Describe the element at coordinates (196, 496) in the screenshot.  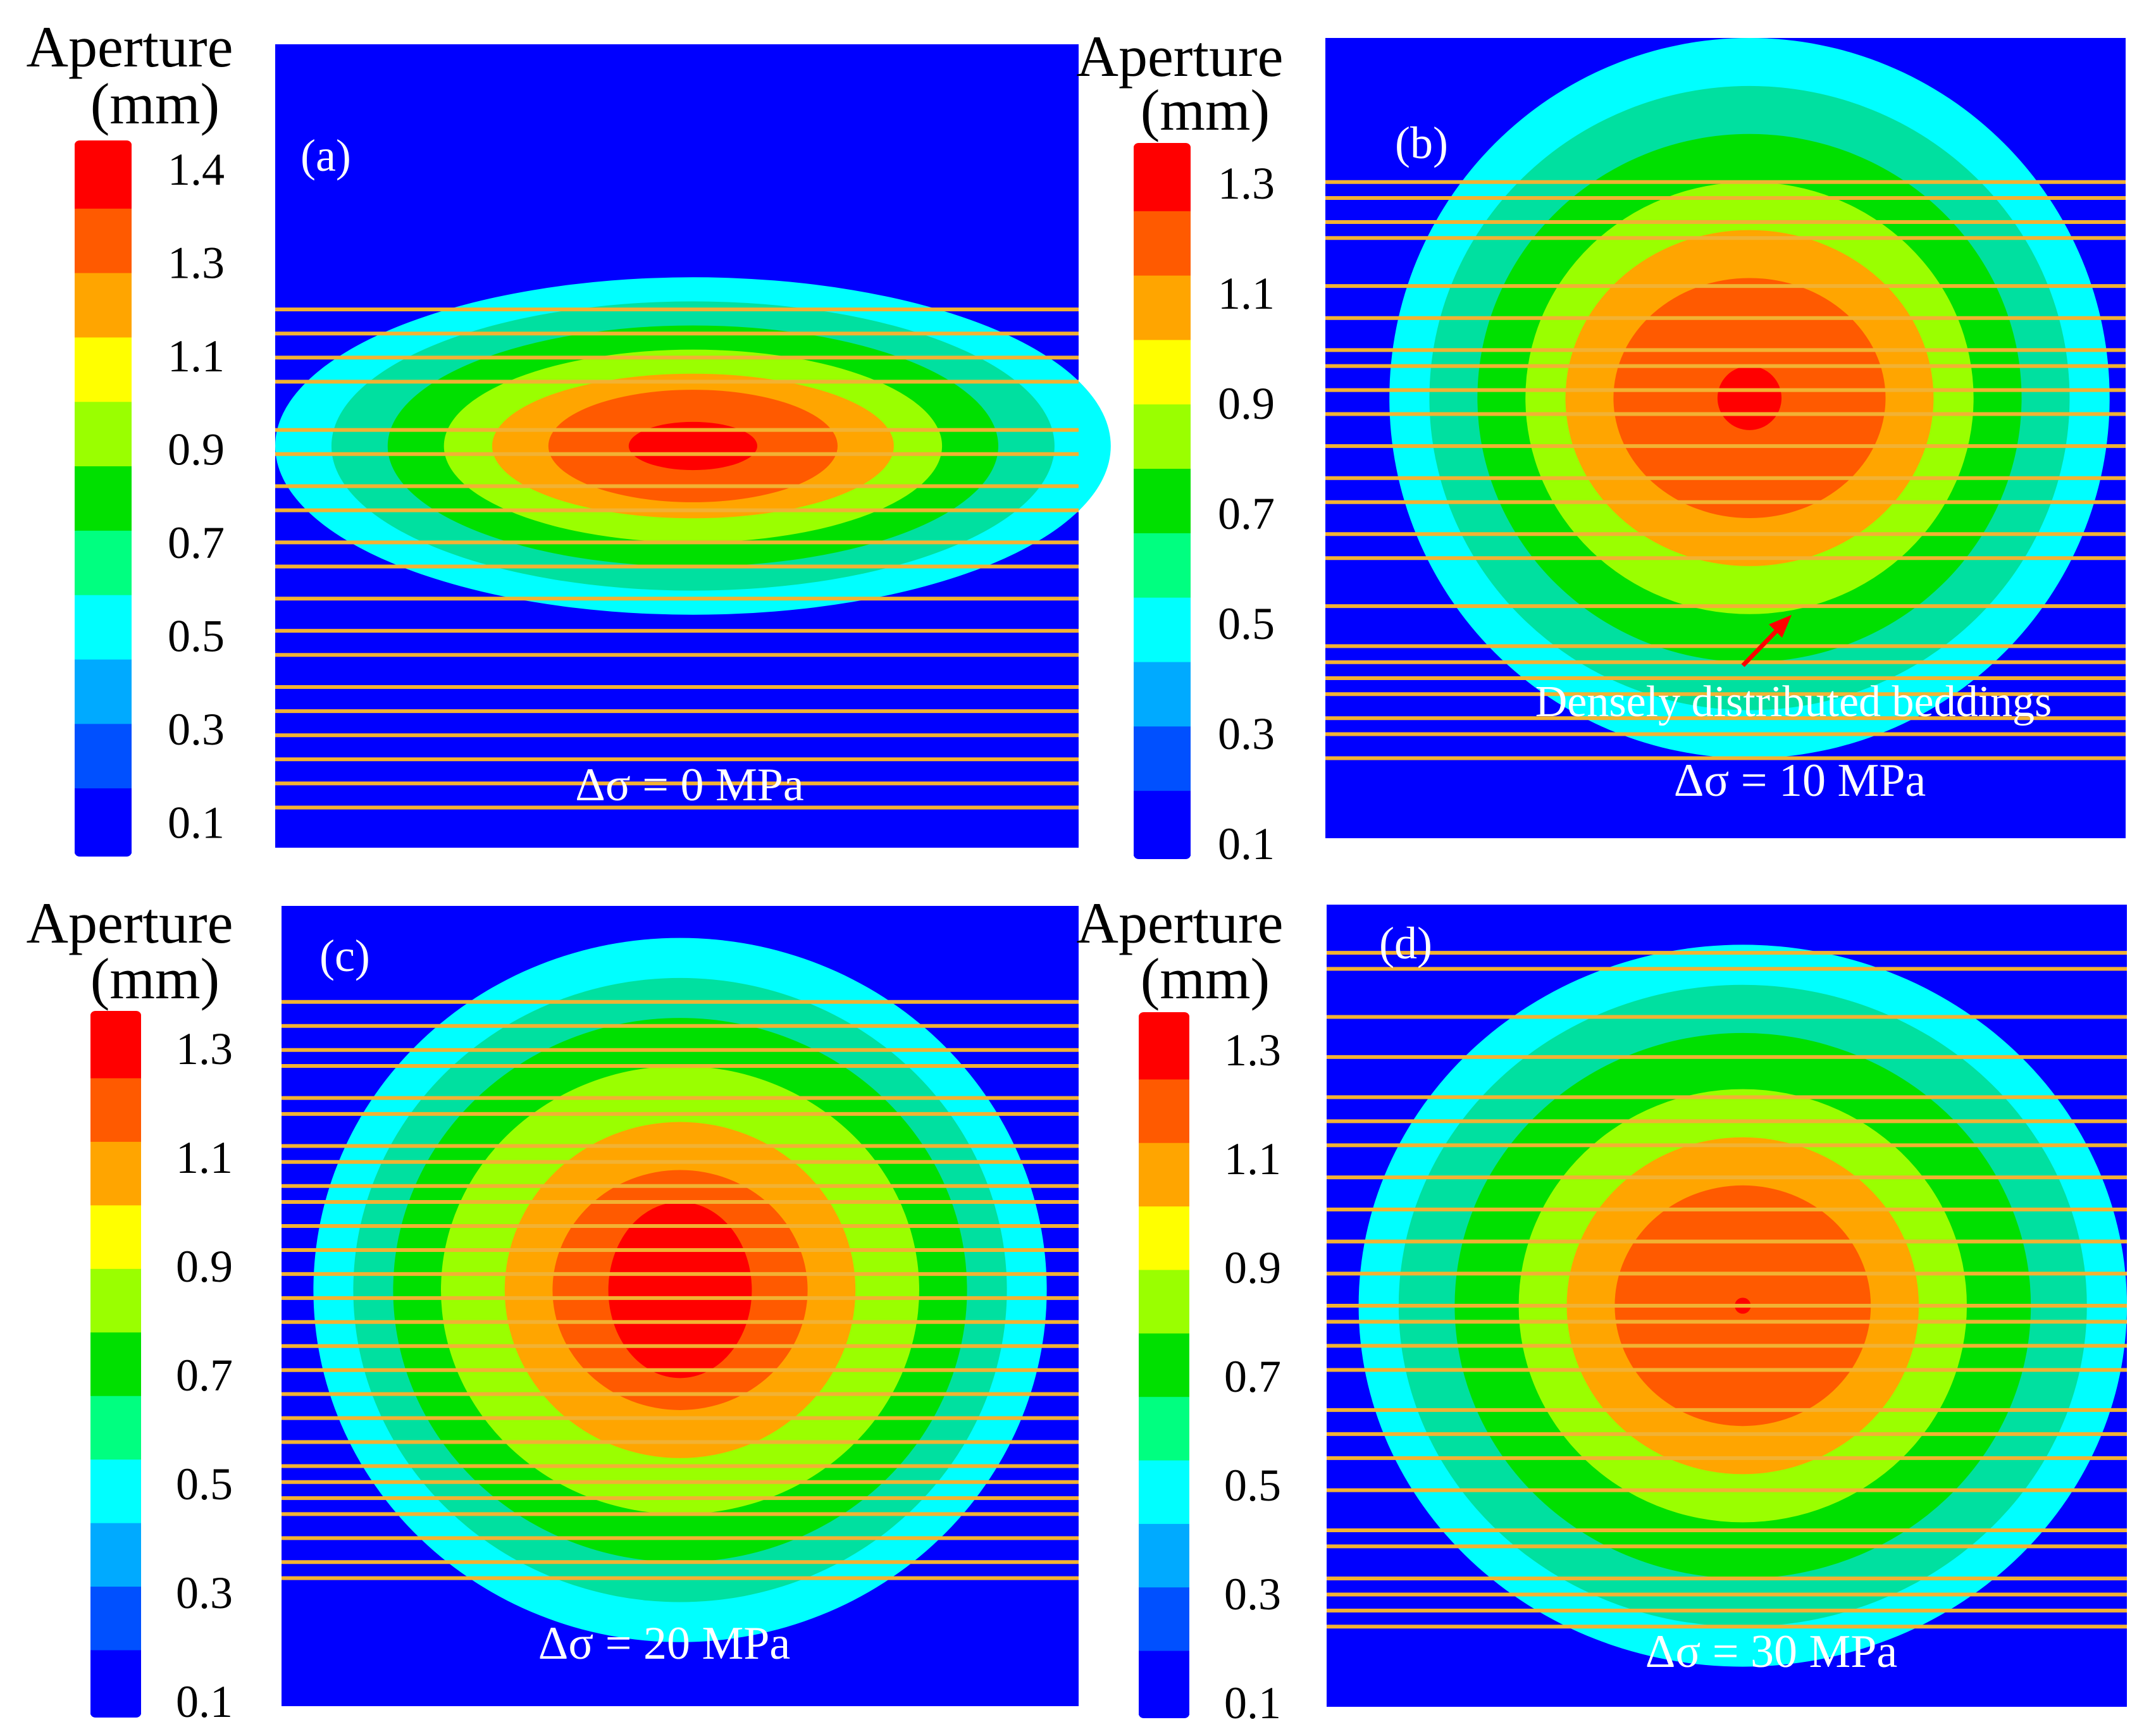
I see `colorbar-ticks: 1.4 1.3 1.1 0.9 0.7 0.5 0.3 0.1` at that location.